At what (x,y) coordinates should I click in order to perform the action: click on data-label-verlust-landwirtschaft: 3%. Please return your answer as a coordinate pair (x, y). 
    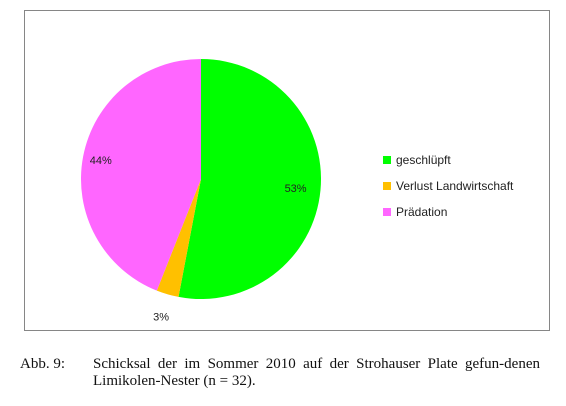
    Looking at the image, I should click on (161, 317).